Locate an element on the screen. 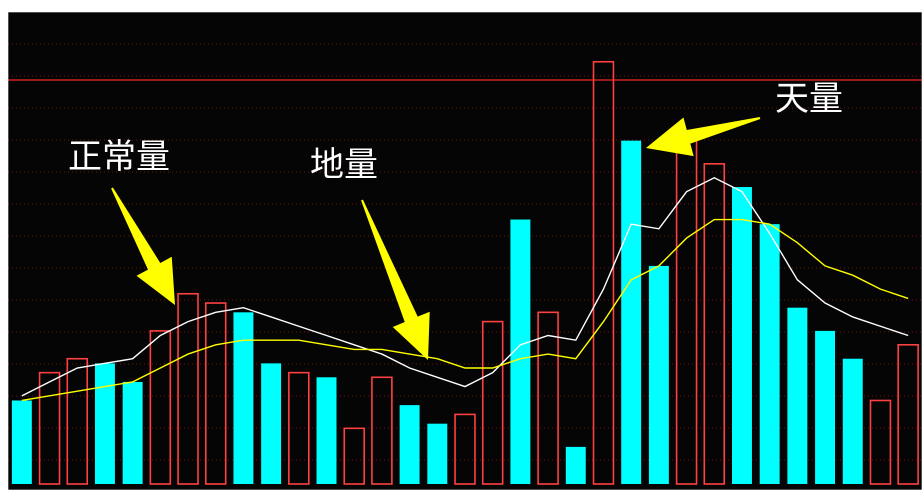 This screenshot has width=922, height=498. annotation-high-volume: 天量 is located at coordinates (809, 99).